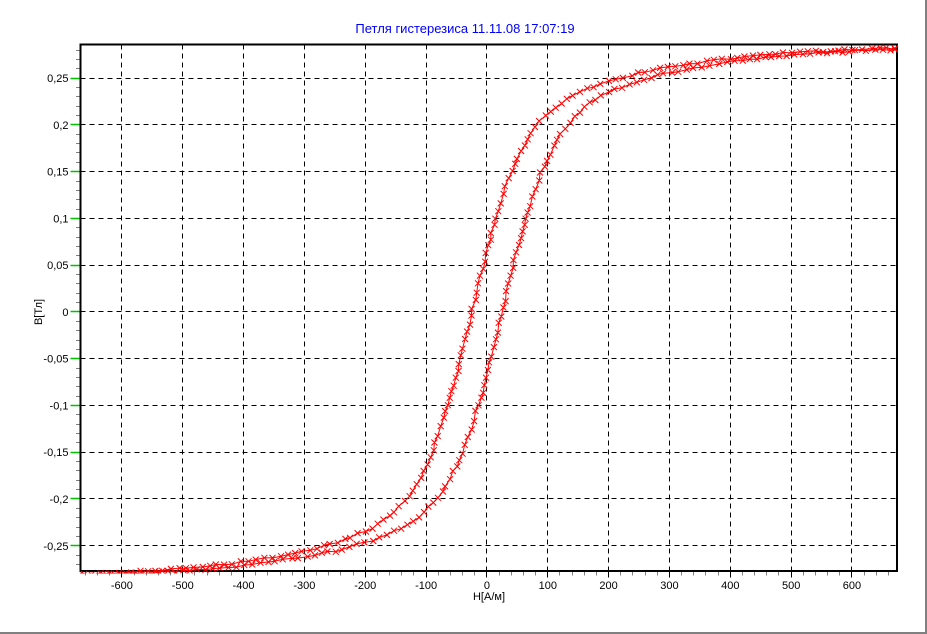 The width and height of the screenshot is (927, 634). I want to click on y-tick-label: 0,2, so click(60, 126).